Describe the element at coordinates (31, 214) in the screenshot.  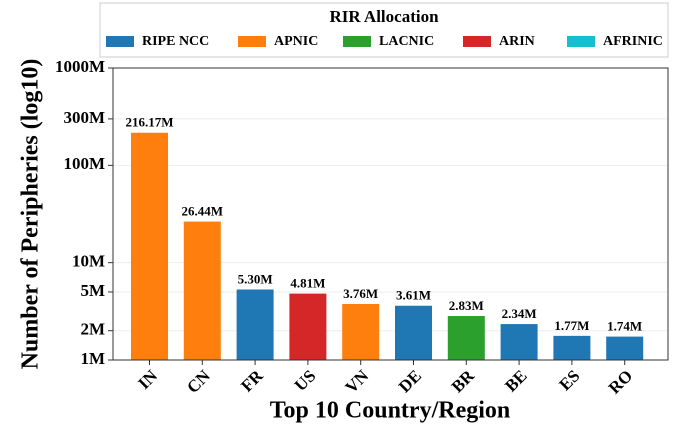
I see `y-axis-label: Number of Peripheries (log10)` at that location.